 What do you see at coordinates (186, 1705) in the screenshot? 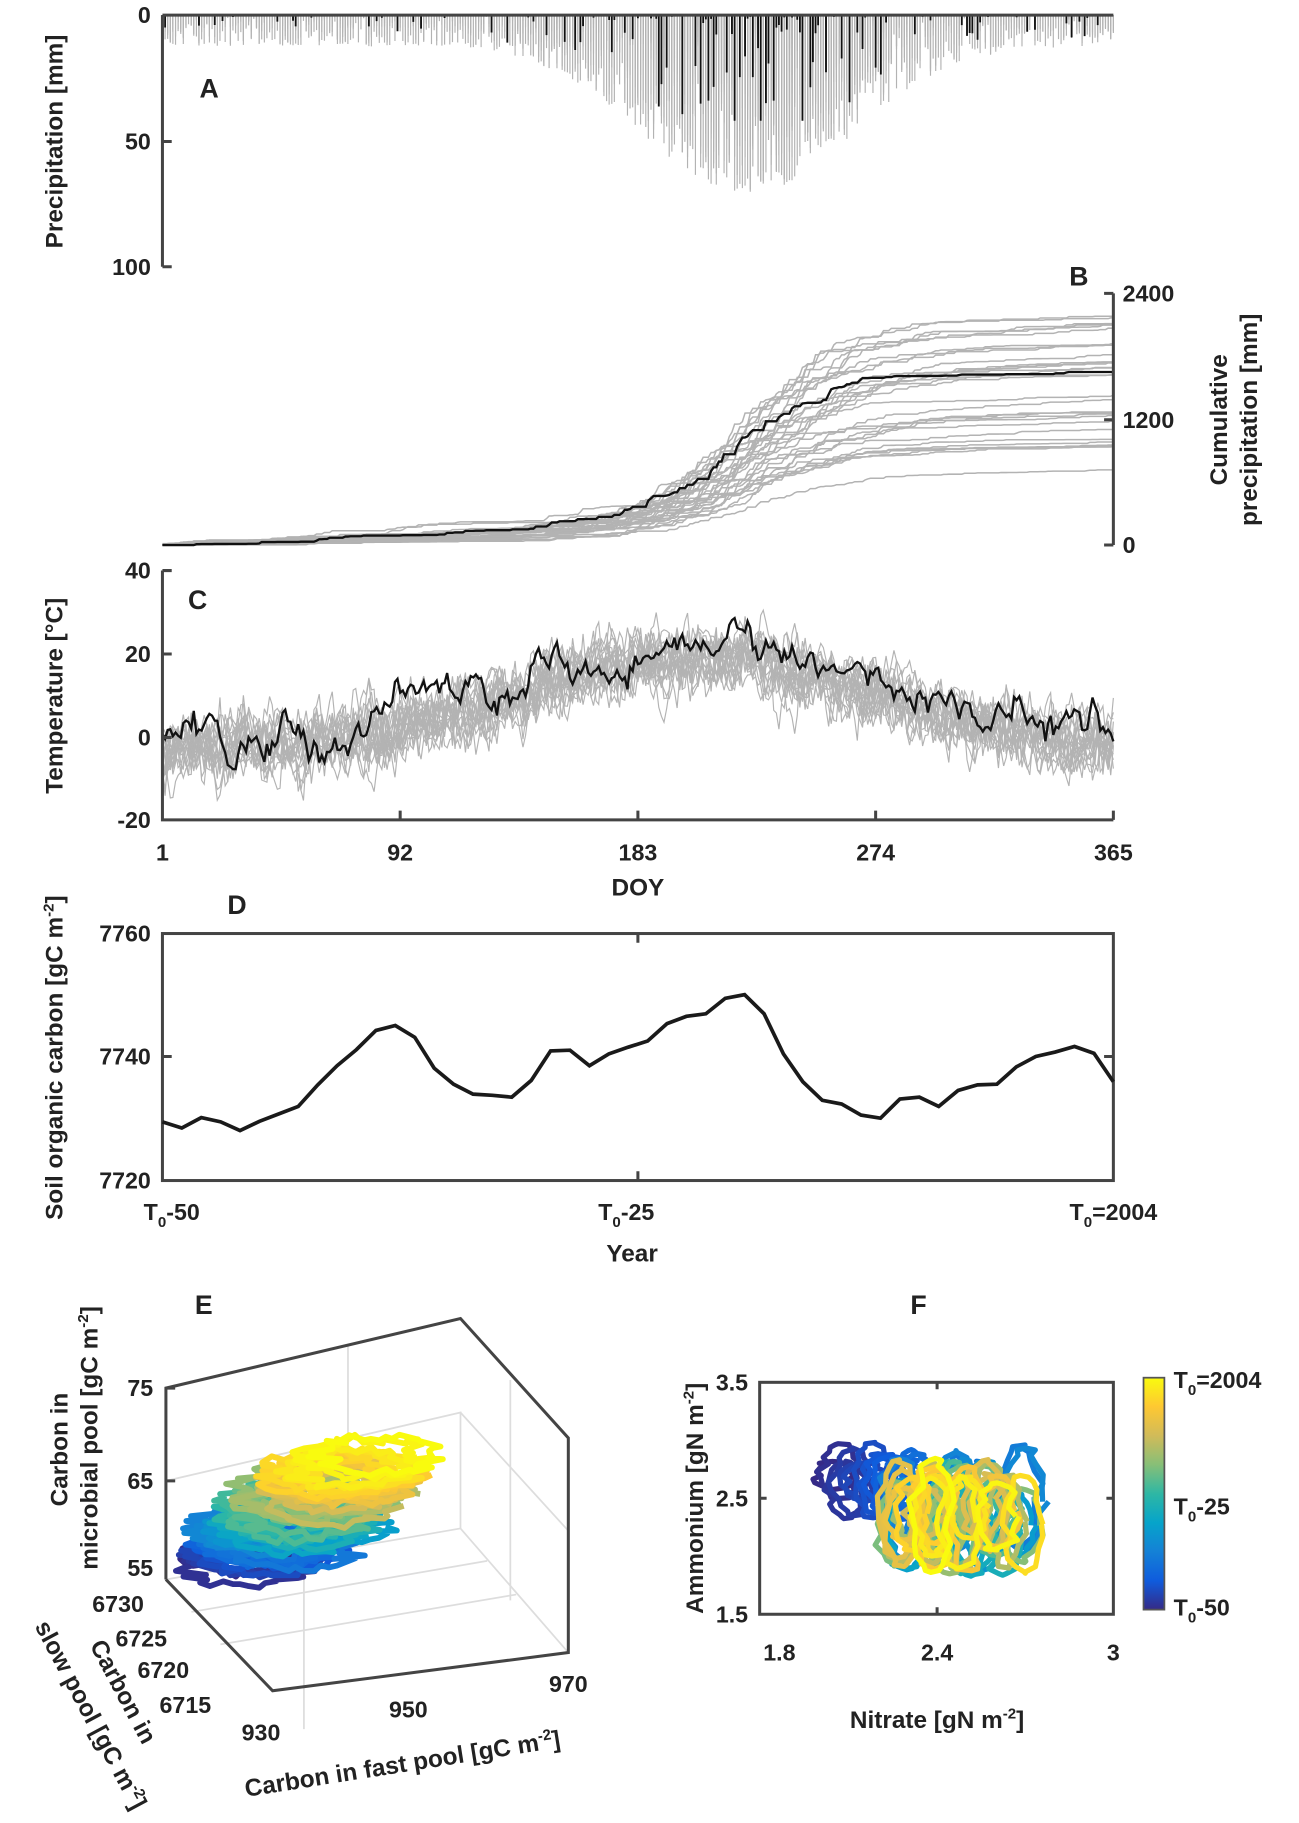
I see `e-ytick: 6715` at bounding box center [186, 1705].